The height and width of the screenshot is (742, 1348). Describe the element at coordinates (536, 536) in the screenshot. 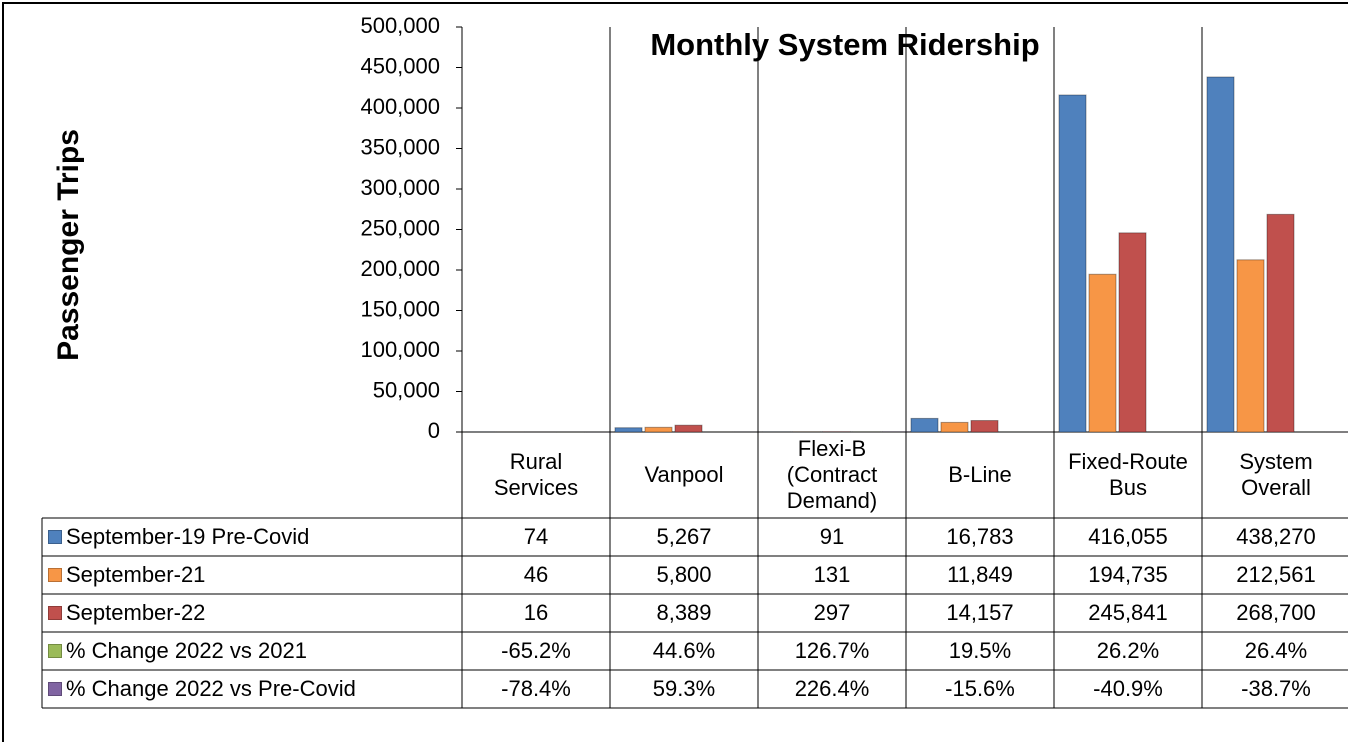

I see `table-cell: 74` at that location.